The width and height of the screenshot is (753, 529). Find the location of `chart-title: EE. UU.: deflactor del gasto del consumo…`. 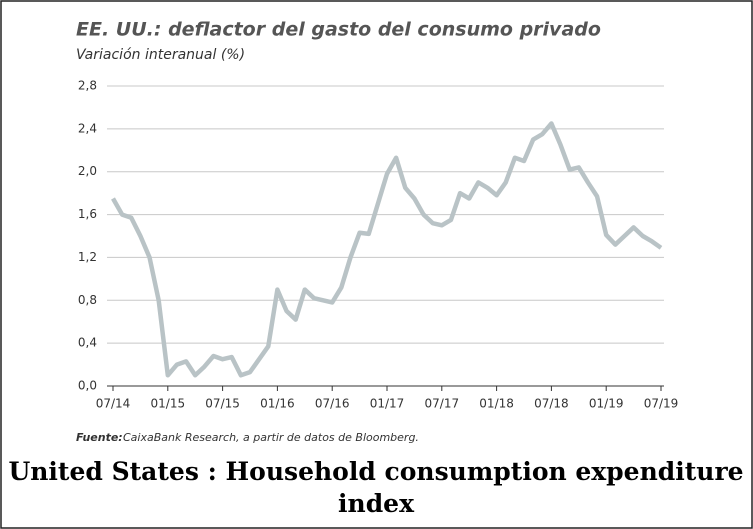

chart-title: EE. UU.: deflactor del gasto del consumo… is located at coordinates (338, 30).